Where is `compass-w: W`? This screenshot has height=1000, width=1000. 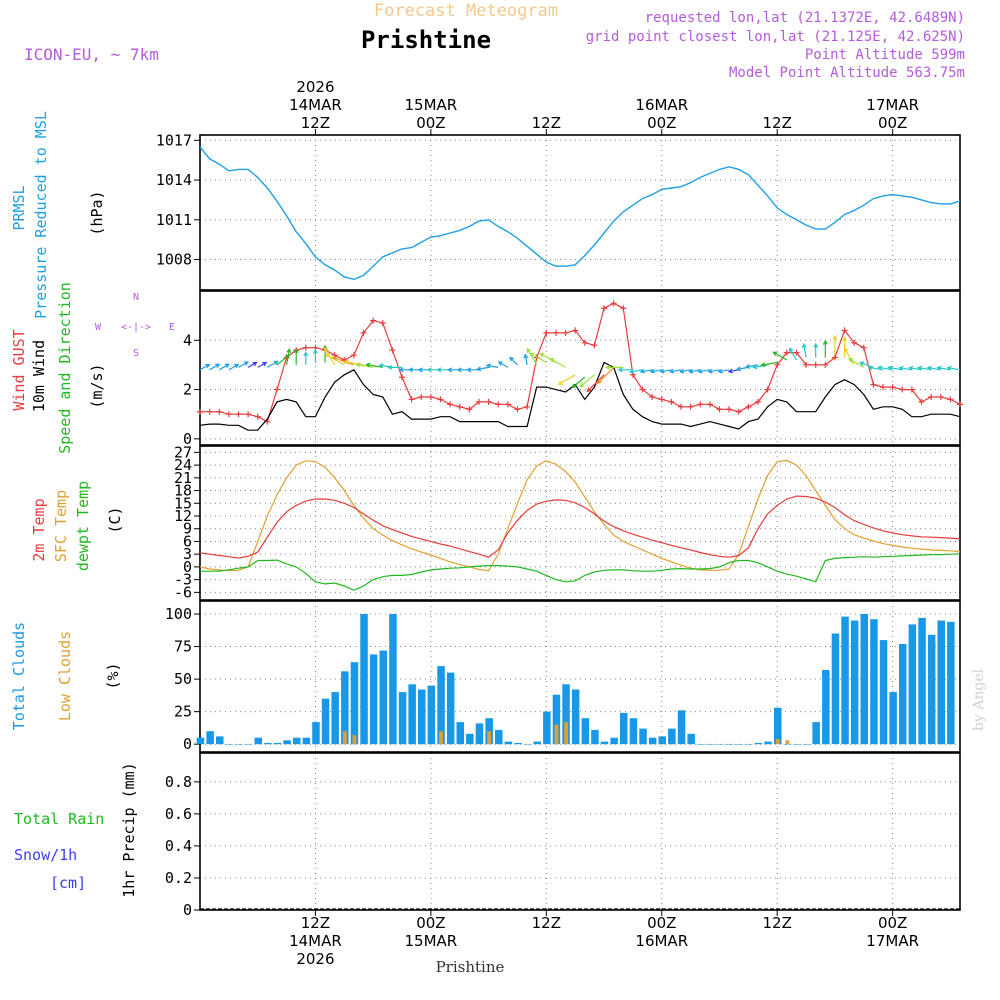 compass-w: W is located at coordinates (98, 327).